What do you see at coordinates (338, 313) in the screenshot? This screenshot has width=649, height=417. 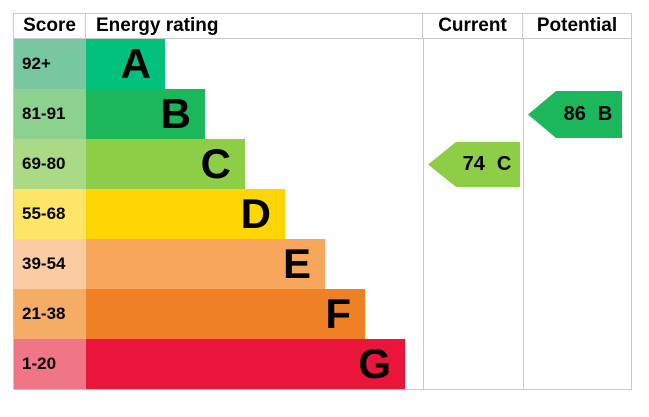 I see `rating-letter-f: F` at bounding box center [338, 313].